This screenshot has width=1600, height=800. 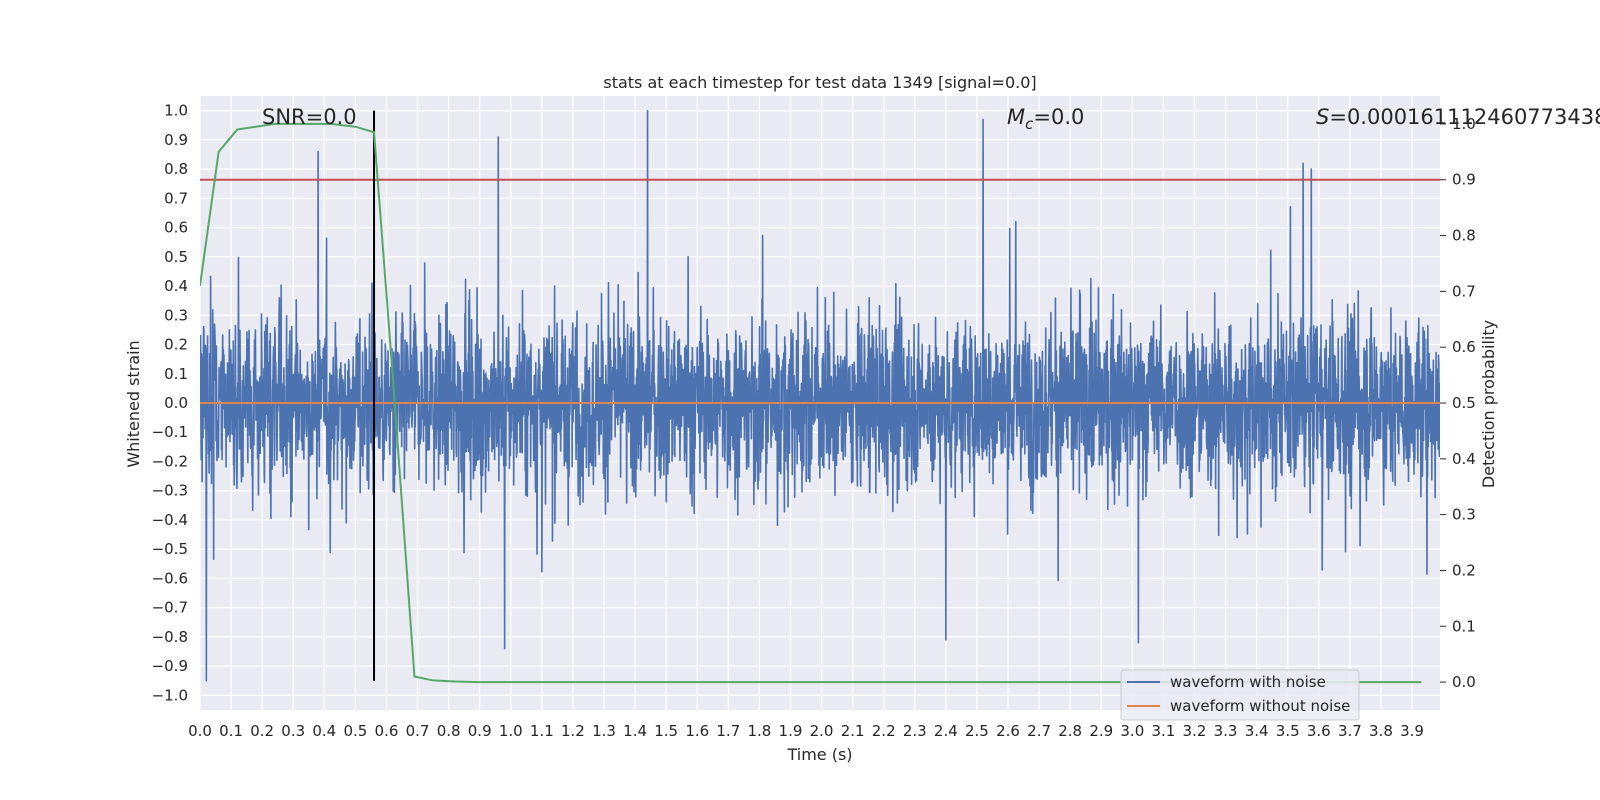 I want to click on y2-tick-label: 0.3, so click(x=1464, y=515).